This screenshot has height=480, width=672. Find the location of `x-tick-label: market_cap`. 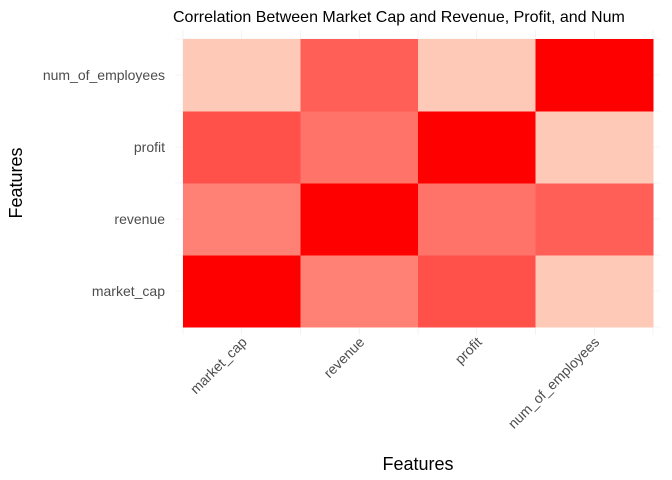

x-tick-label: market_cap is located at coordinates (218, 365).